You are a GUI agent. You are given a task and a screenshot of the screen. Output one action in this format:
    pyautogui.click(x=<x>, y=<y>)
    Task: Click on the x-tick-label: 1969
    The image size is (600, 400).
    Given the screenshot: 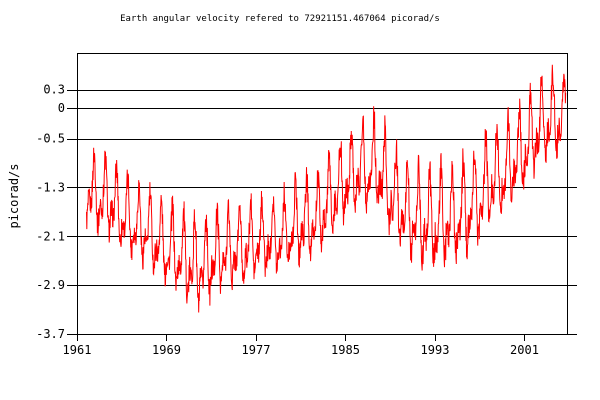 What is the action you would take?
    pyautogui.click(x=166, y=350)
    